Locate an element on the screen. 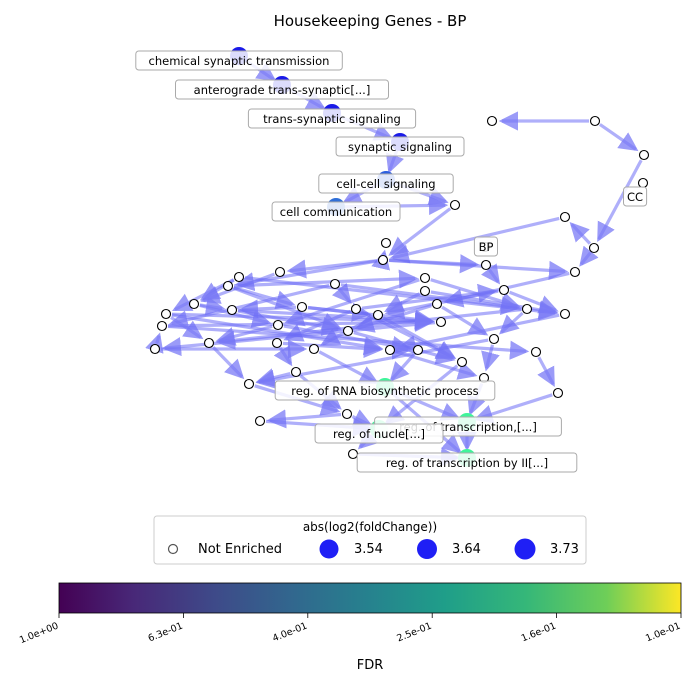 This screenshot has height=700, width=700. node-label: reg. of RNA biosynthetic process is located at coordinates (385, 390).